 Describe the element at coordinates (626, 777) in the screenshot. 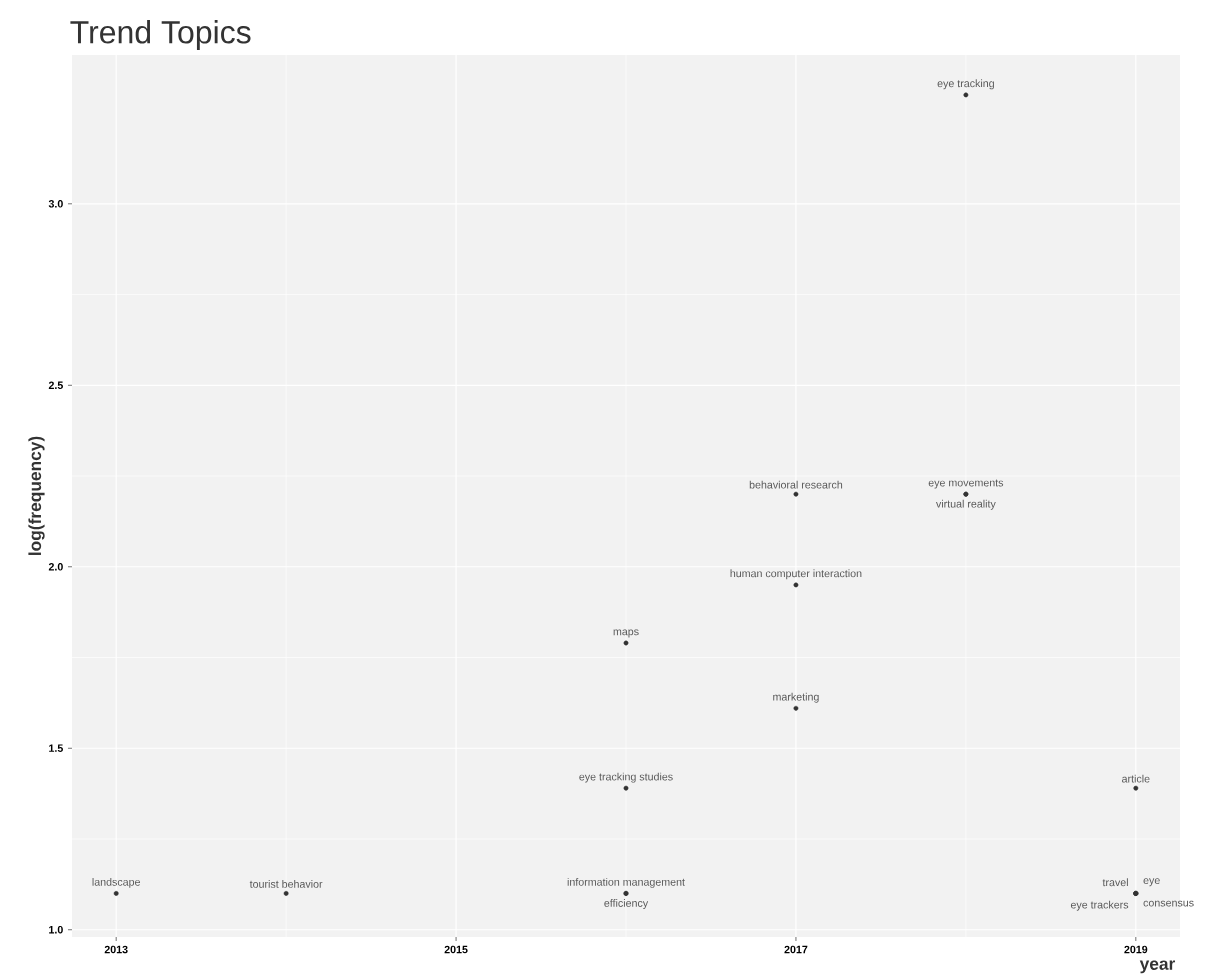

I see `annotation: eye tracking studies` at that location.